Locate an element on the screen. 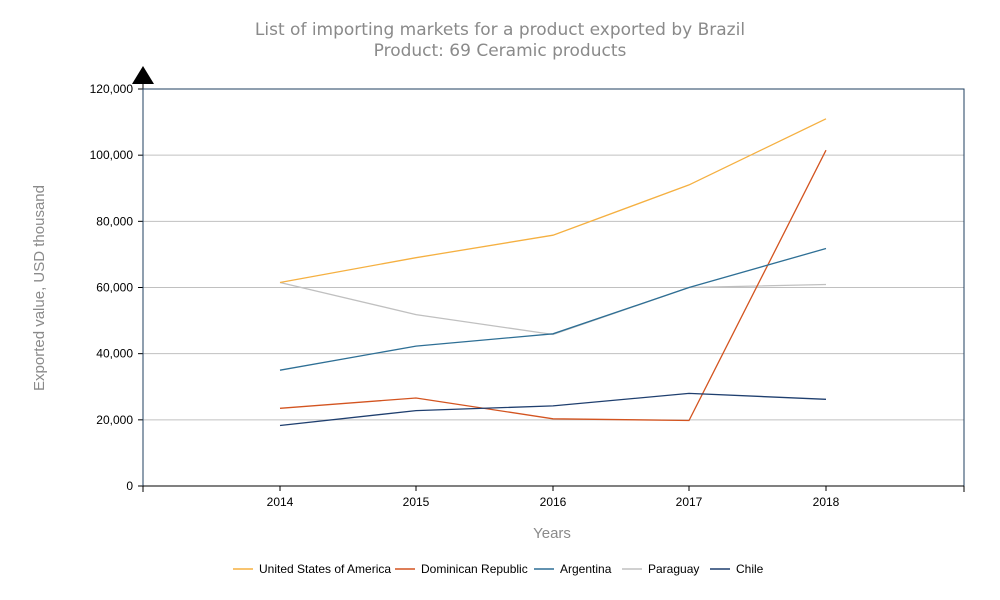 The width and height of the screenshot is (1000, 600). x-tick-label: 2015 is located at coordinates (416, 502).